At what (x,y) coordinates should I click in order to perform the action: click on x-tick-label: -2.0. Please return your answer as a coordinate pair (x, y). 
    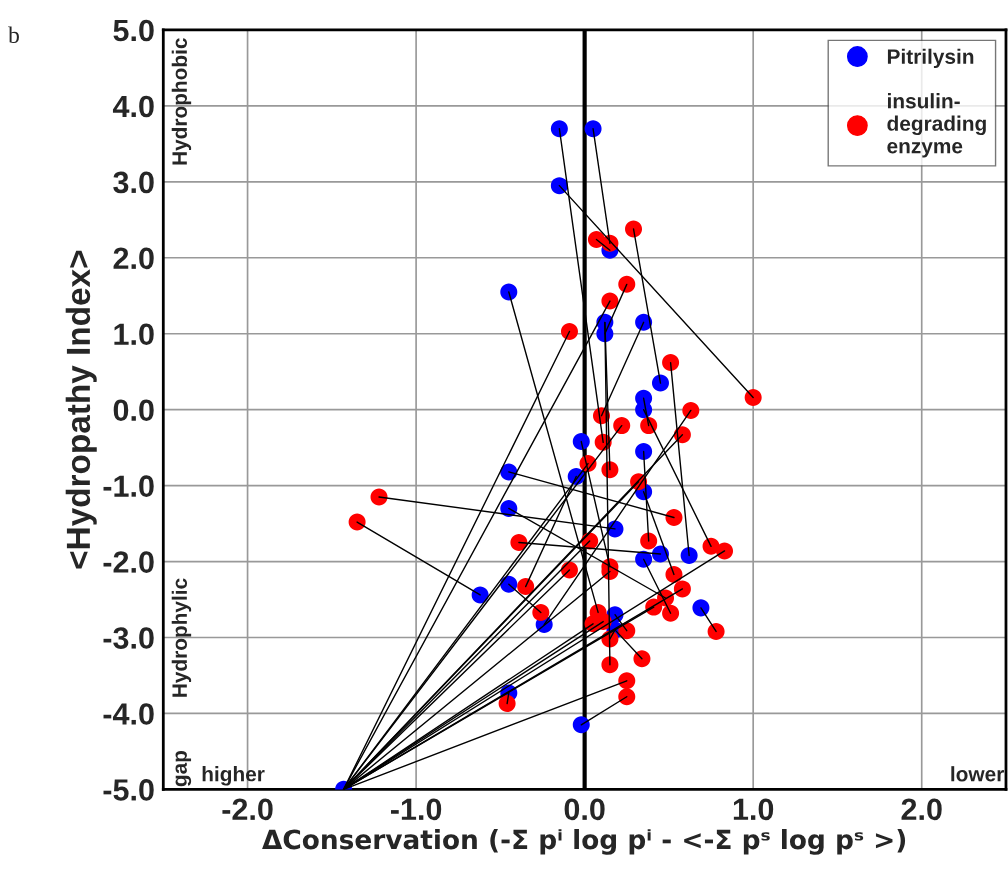
    Looking at the image, I should click on (247, 809).